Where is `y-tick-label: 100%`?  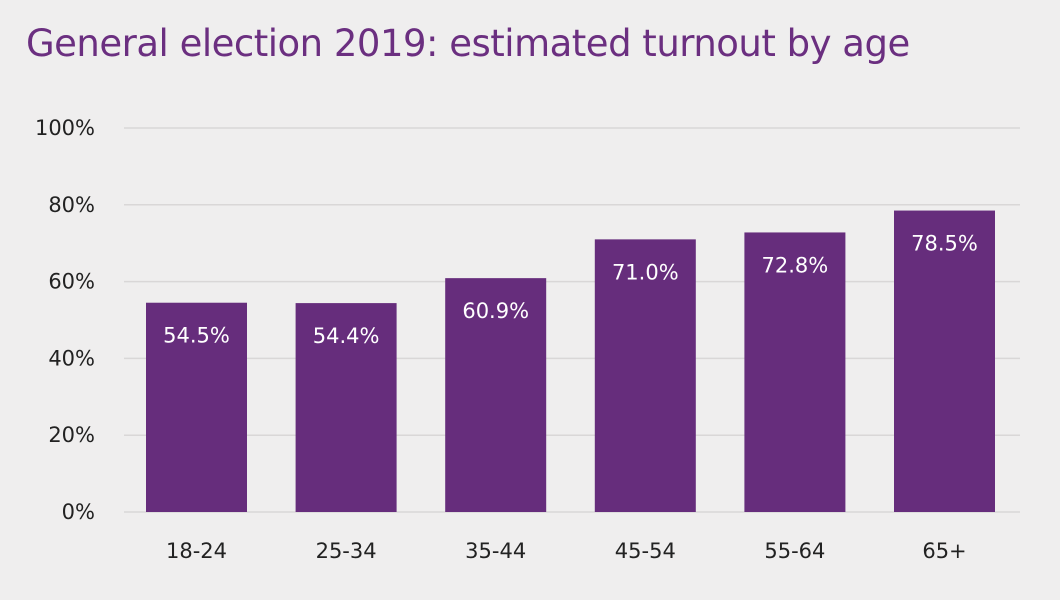 y-tick-label: 100% is located at coordinates (65, 128).